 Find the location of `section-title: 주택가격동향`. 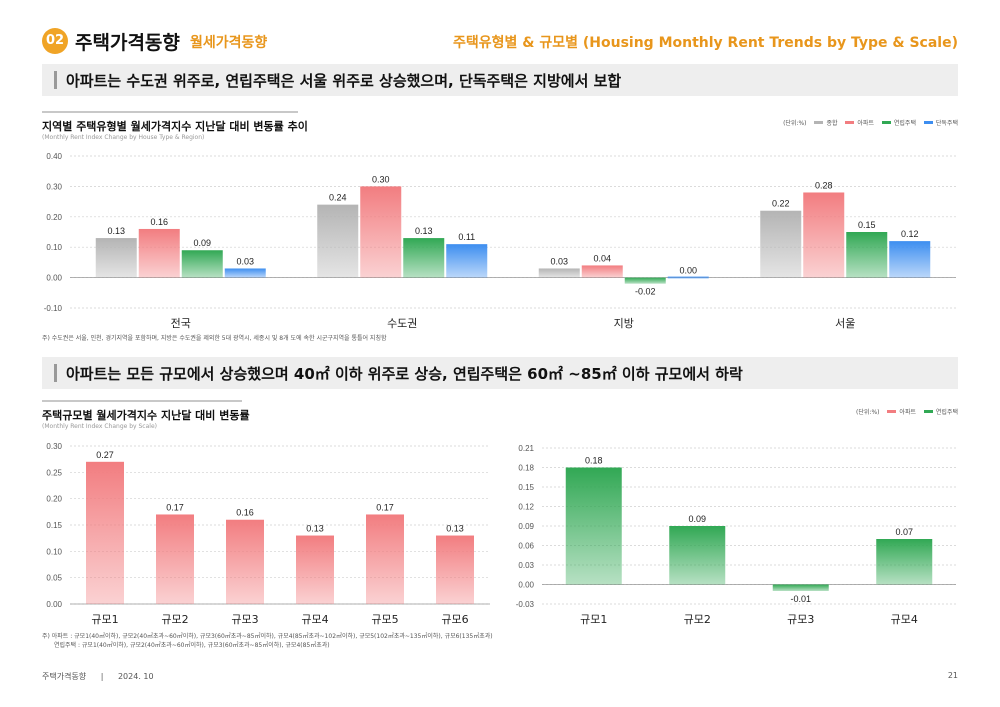

section-title: 주택가격동향 is located at coordinates (127, 43).